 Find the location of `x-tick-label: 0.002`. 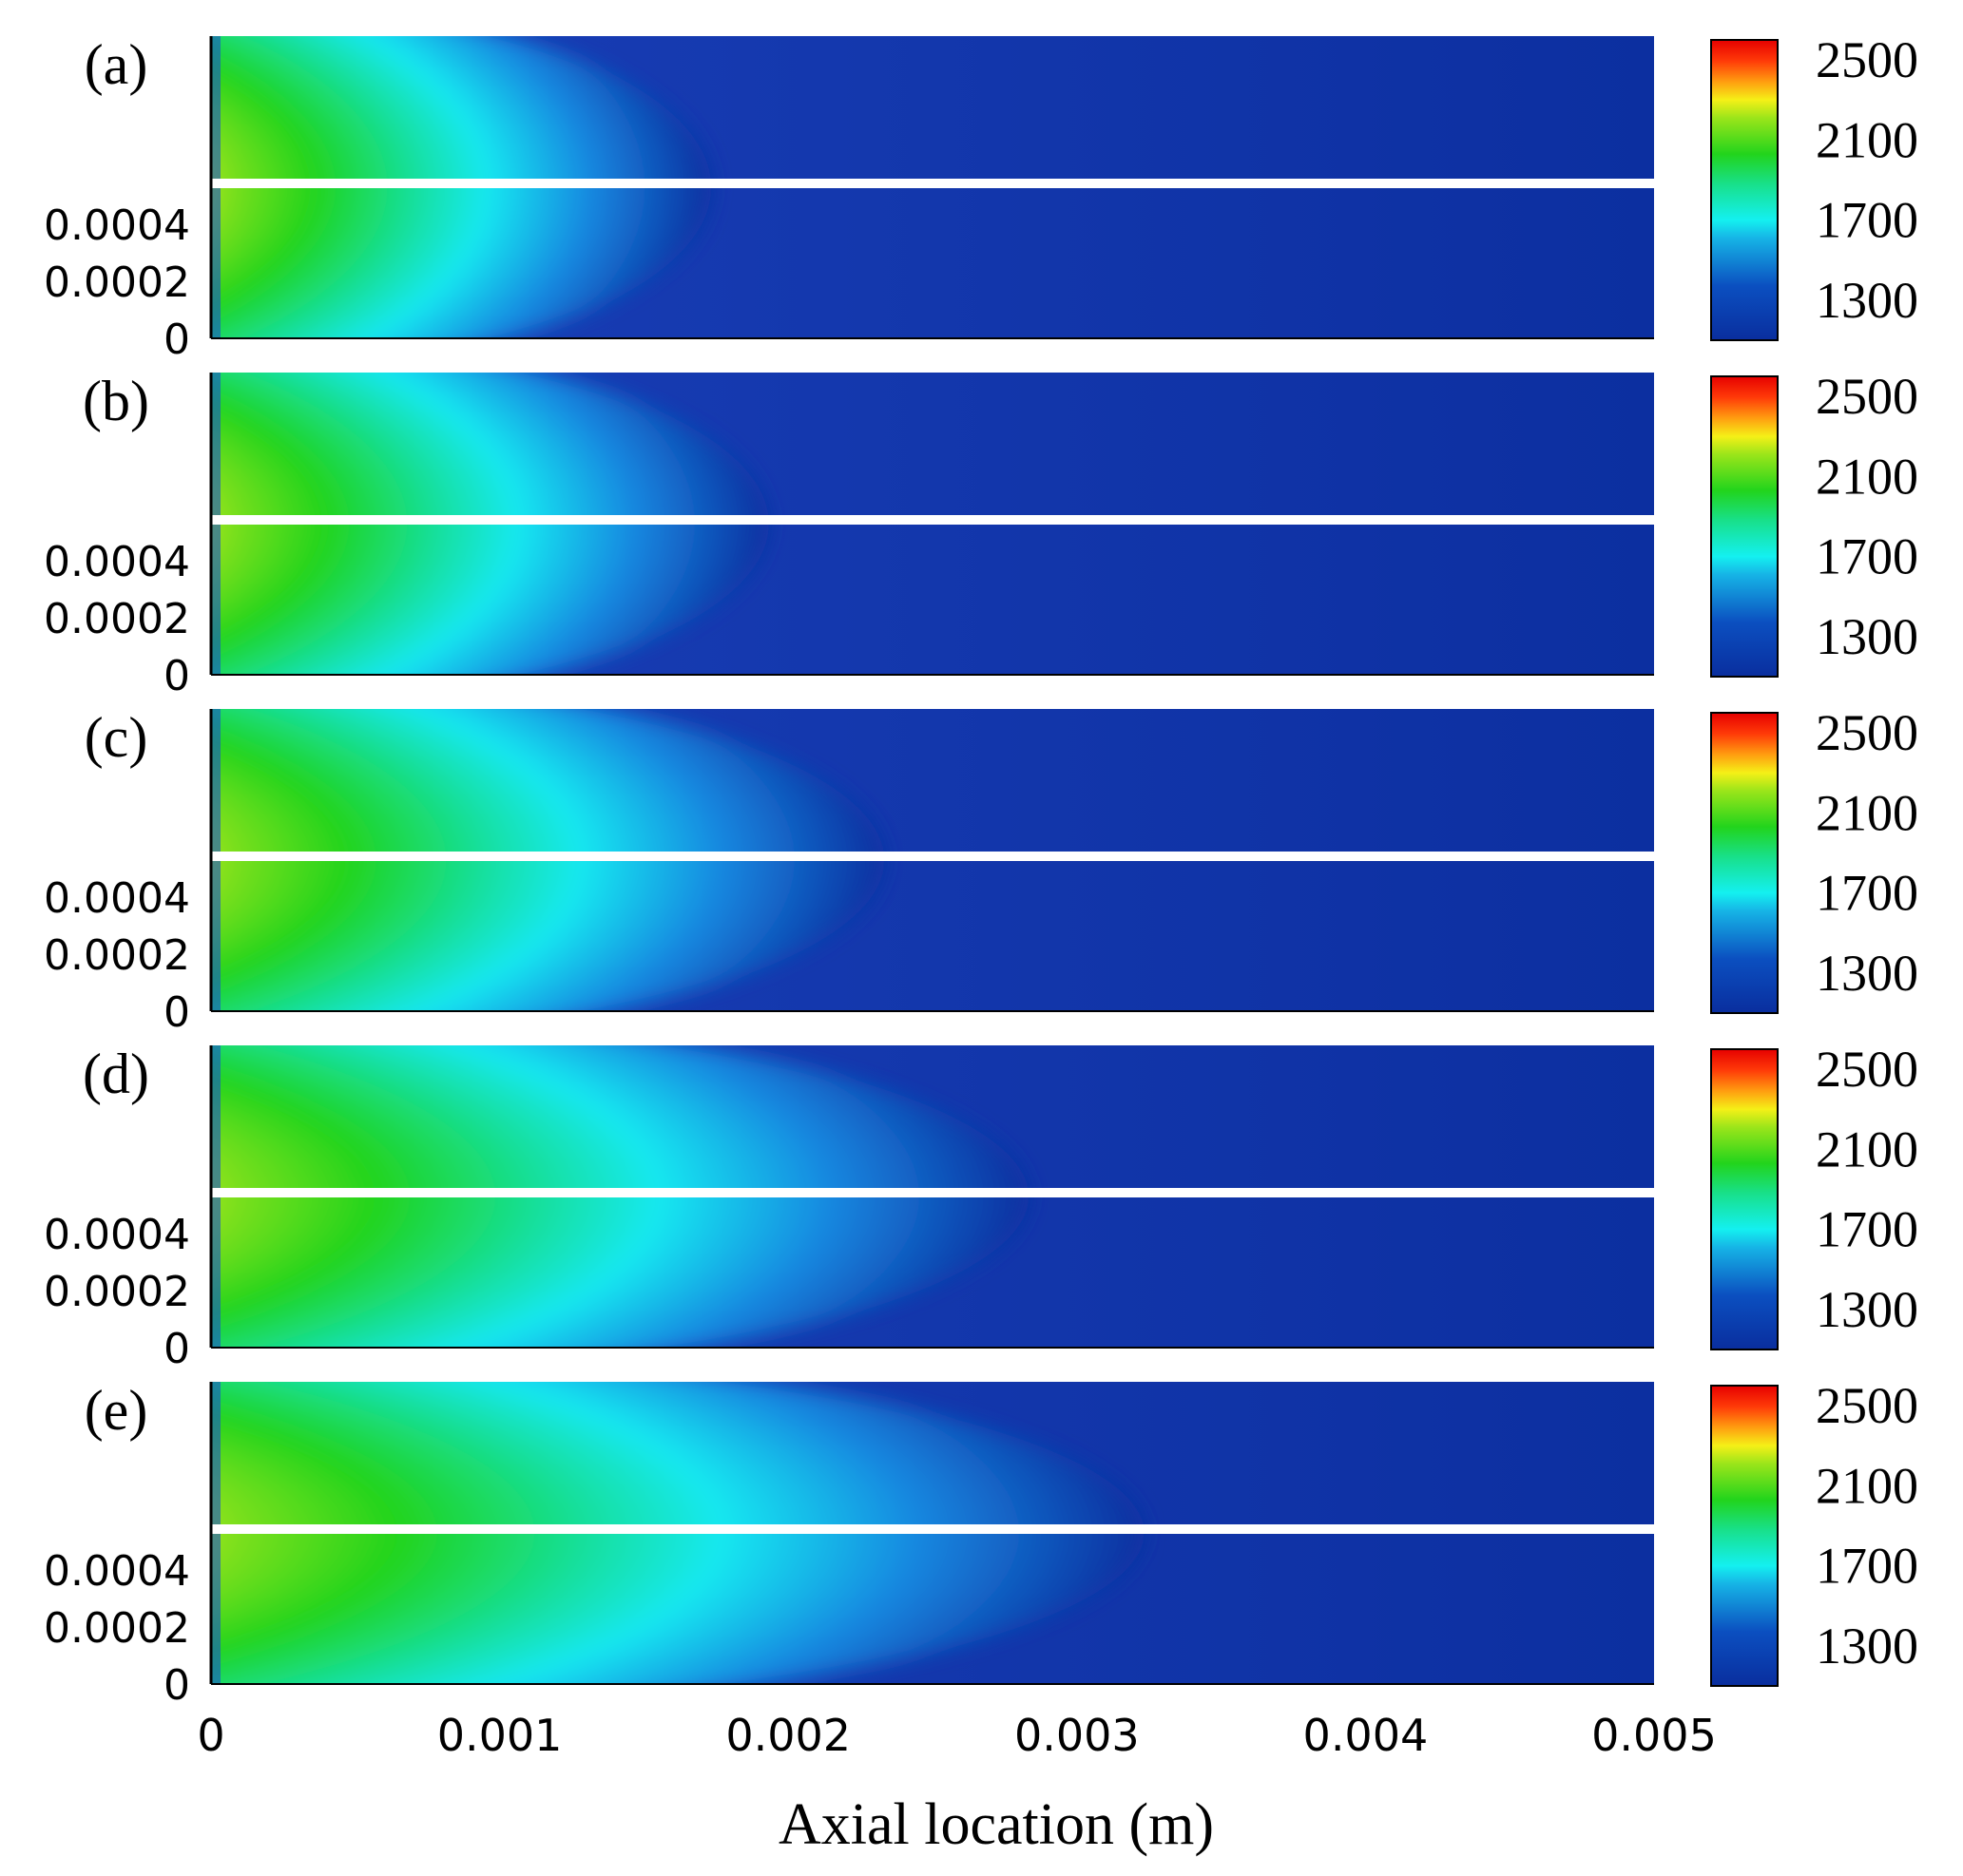

x-tick-label: 0.002 is located at coordinates (788, 1735).